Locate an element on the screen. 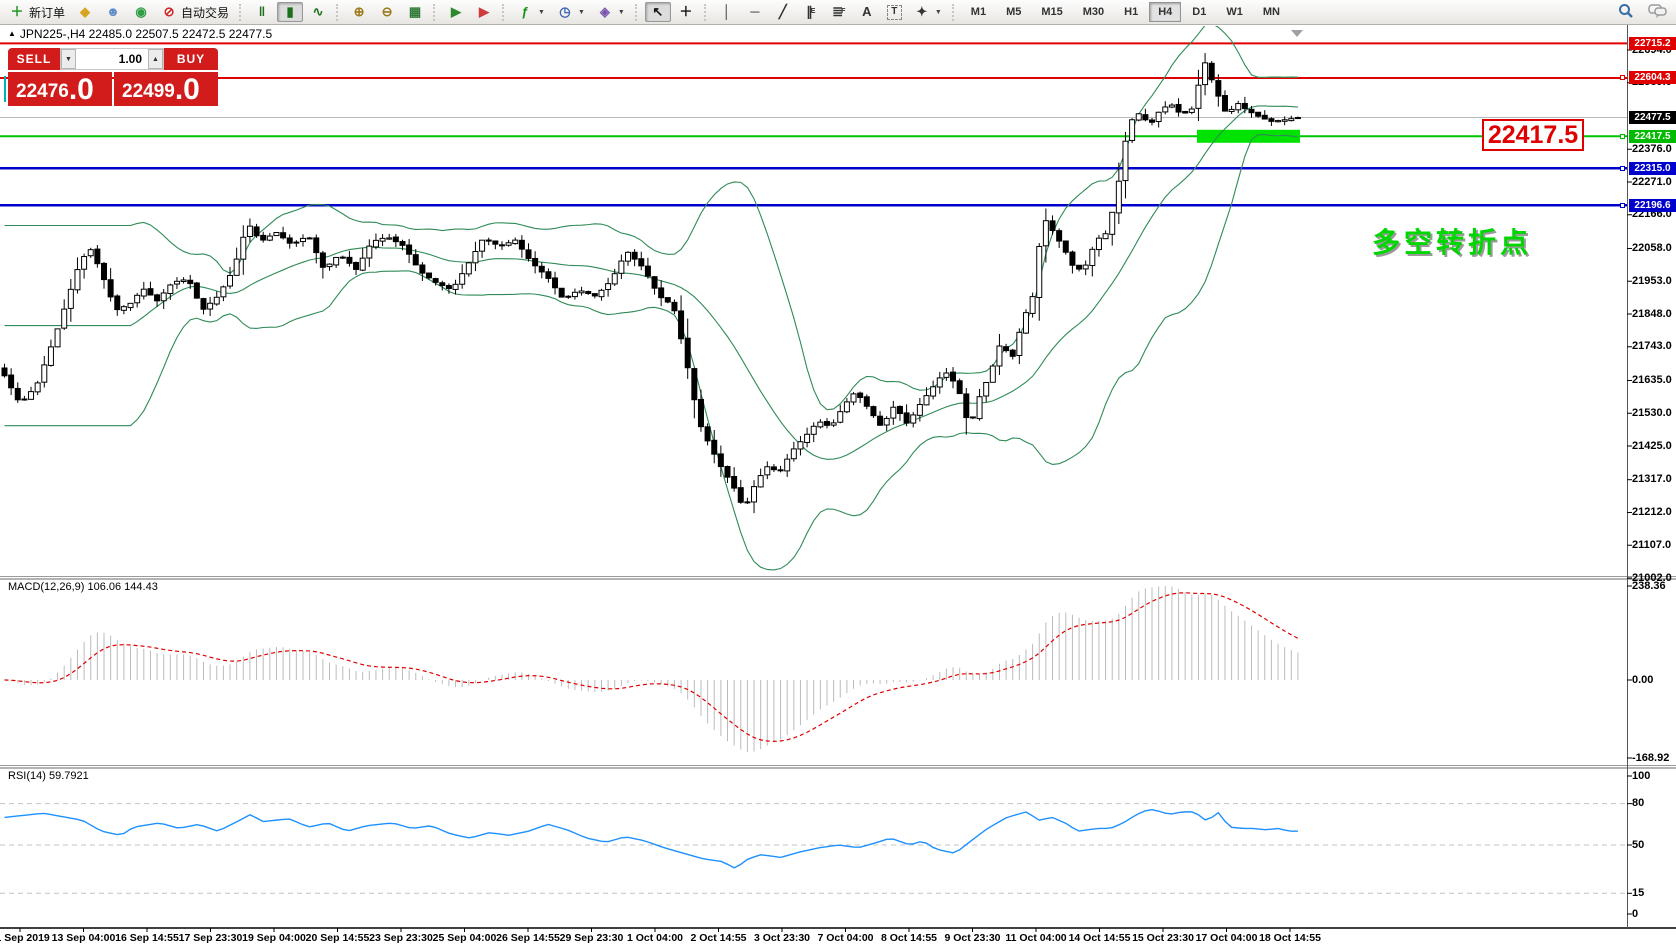 This screenshot has width=1676, height=947. buy-button: BUY is located at coordinates (191, 59).